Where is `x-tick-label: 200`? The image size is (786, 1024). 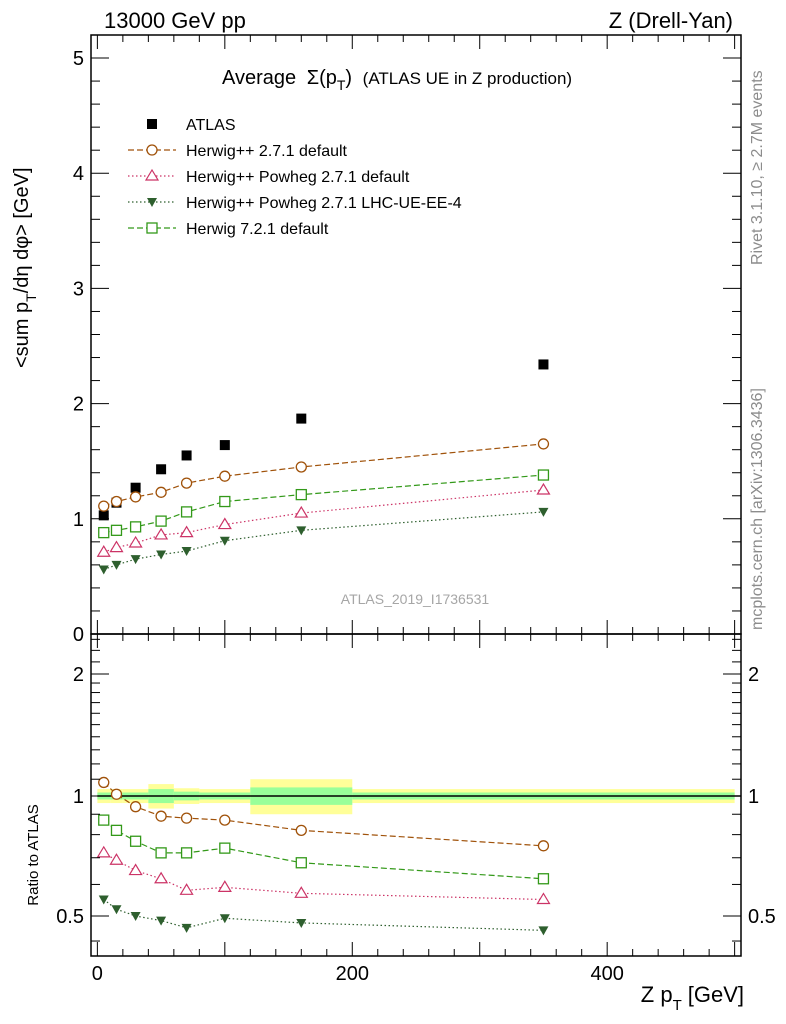
x-tick-label: 200 is located at coordinates (352, 974).